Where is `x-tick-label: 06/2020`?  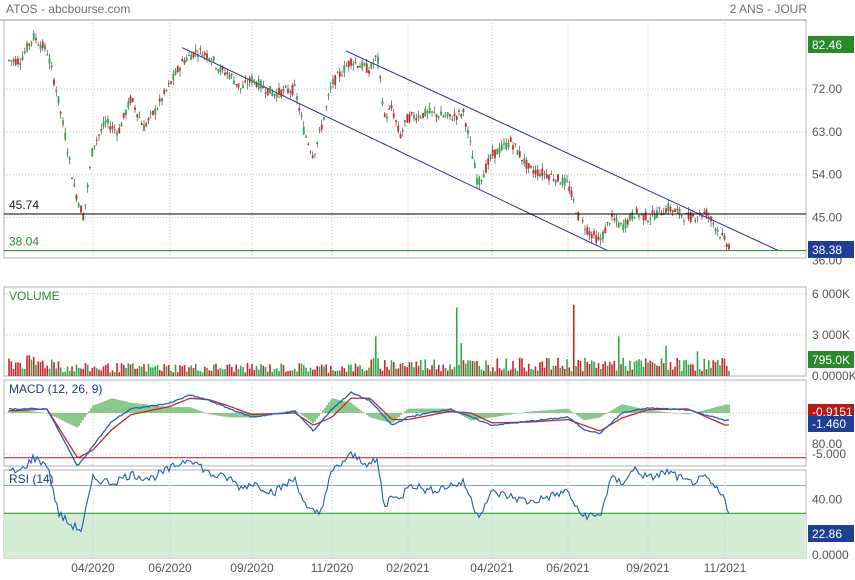
x-tick-label: 06/2020 is located at coordinates (170, 568).